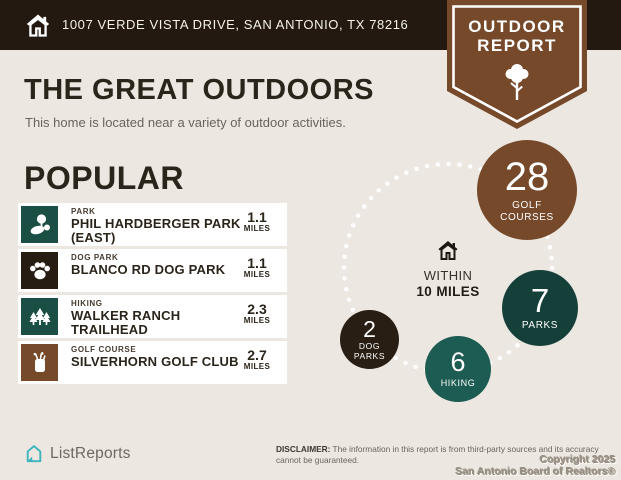  Describe the element at coordinates (90, 453) in the screenshot. I see `brand-name: ListReports` at that location.